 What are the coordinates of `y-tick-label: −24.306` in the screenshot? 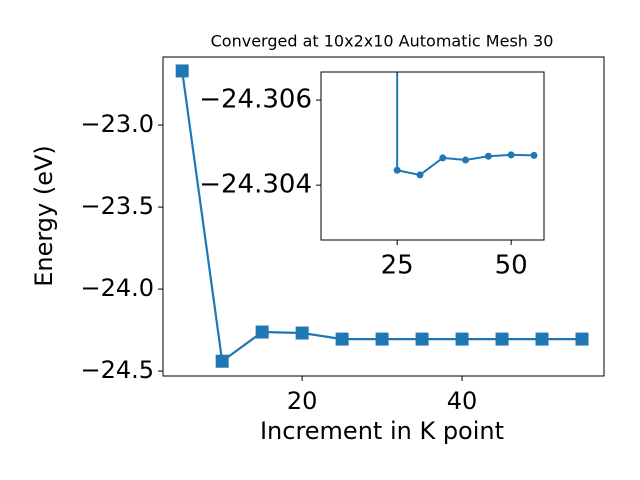 It's located at (255, 100).